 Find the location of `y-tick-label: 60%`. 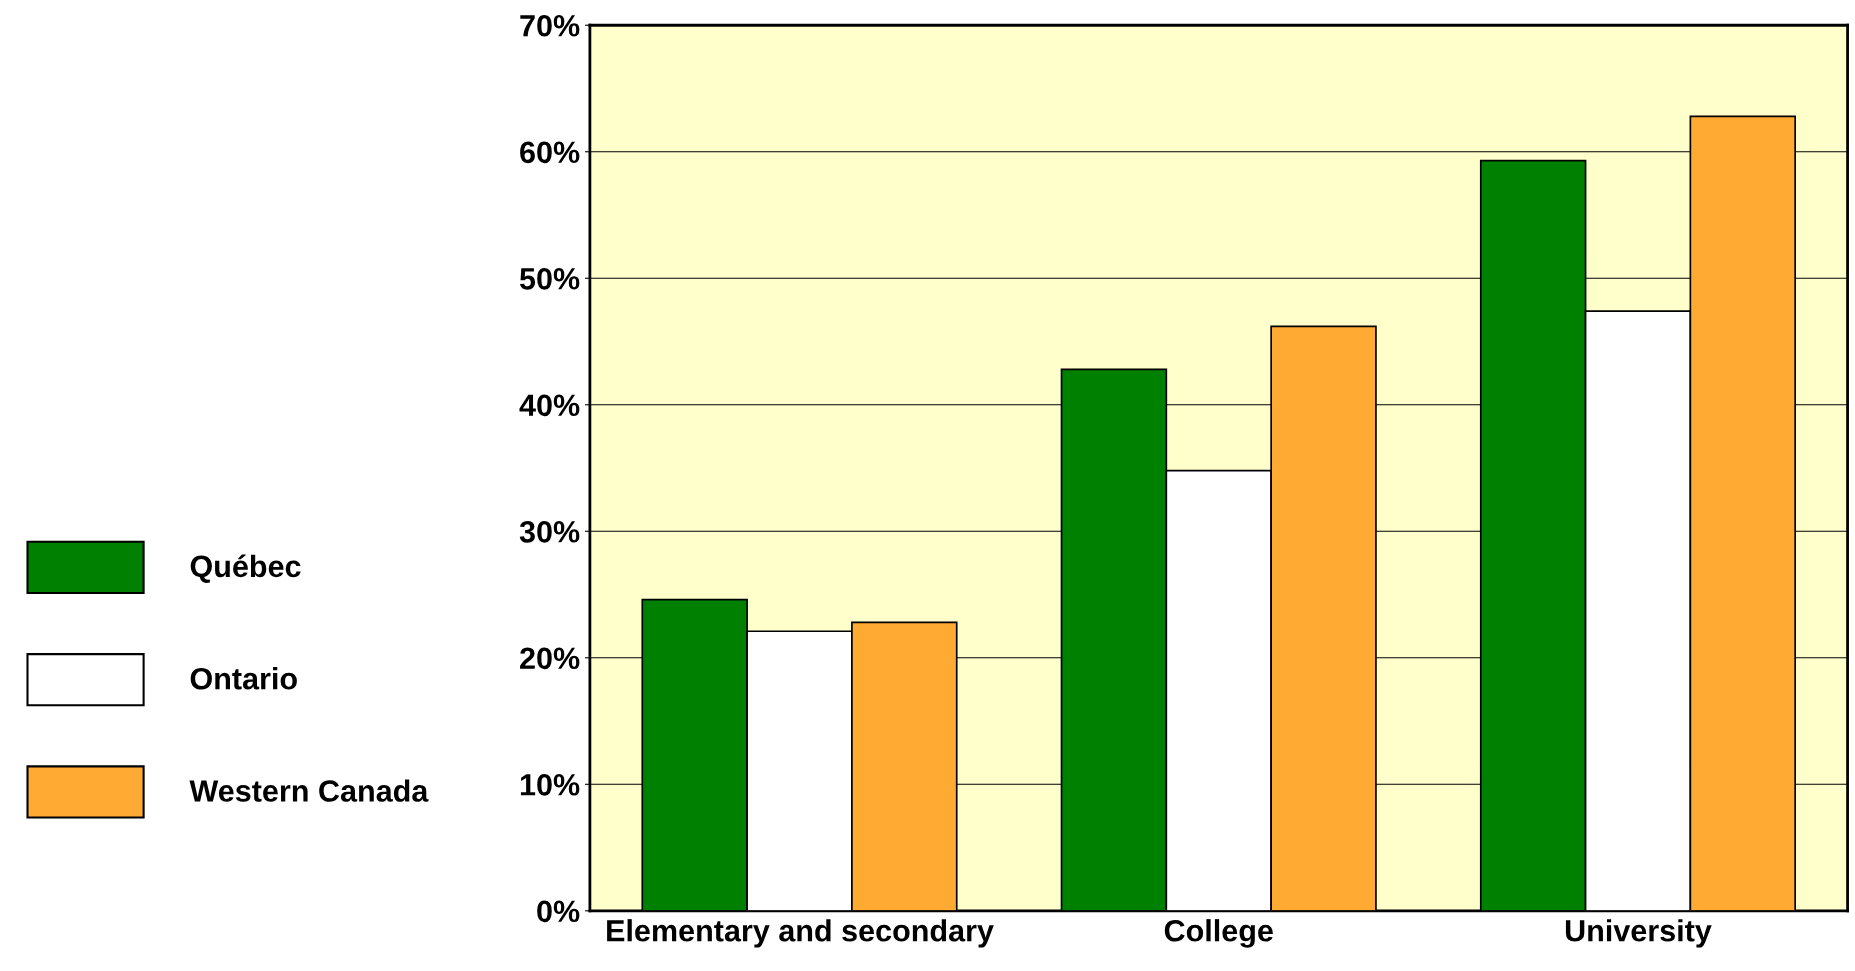

y-tick-label: 60% is located at coordinates (550, 152).